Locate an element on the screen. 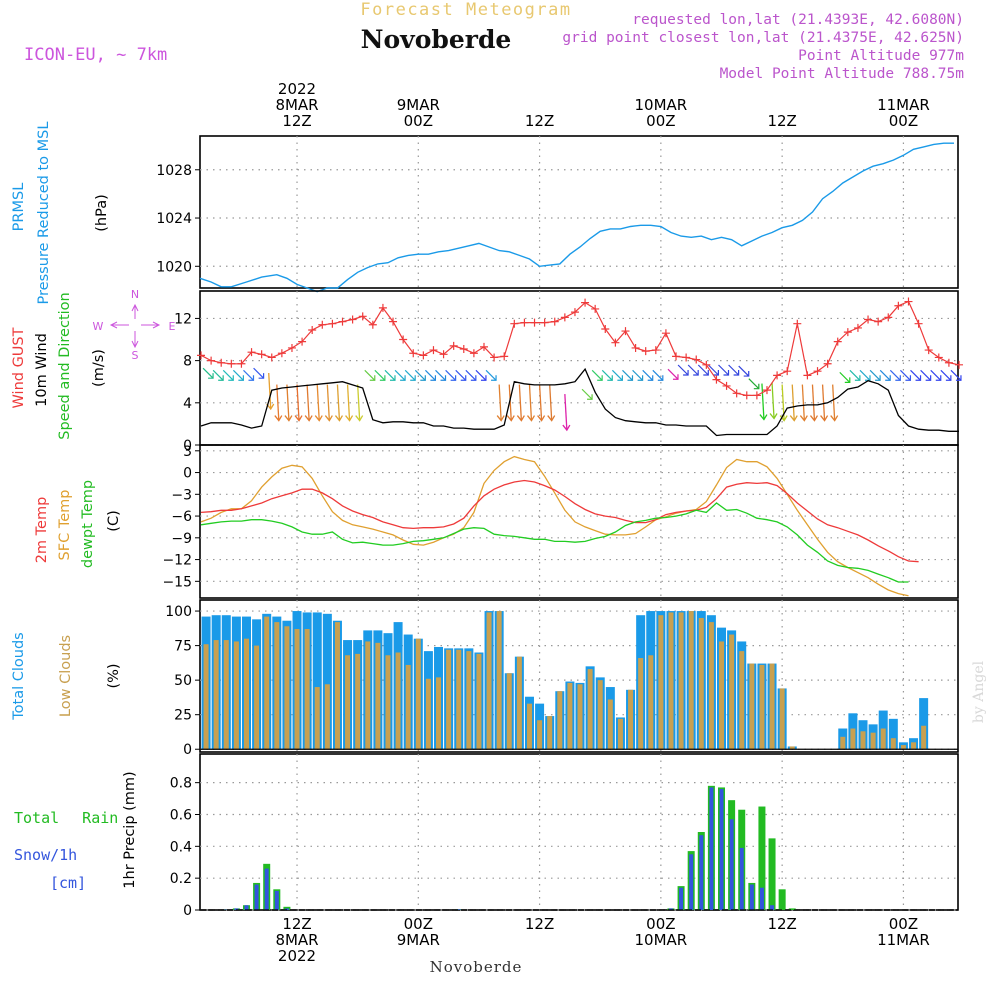 The width and height of the screenshot is (1000, 1000). temperature-panel: 3 0 −3 −6 −9 −12 −15 is located at coordinates (560, 521).